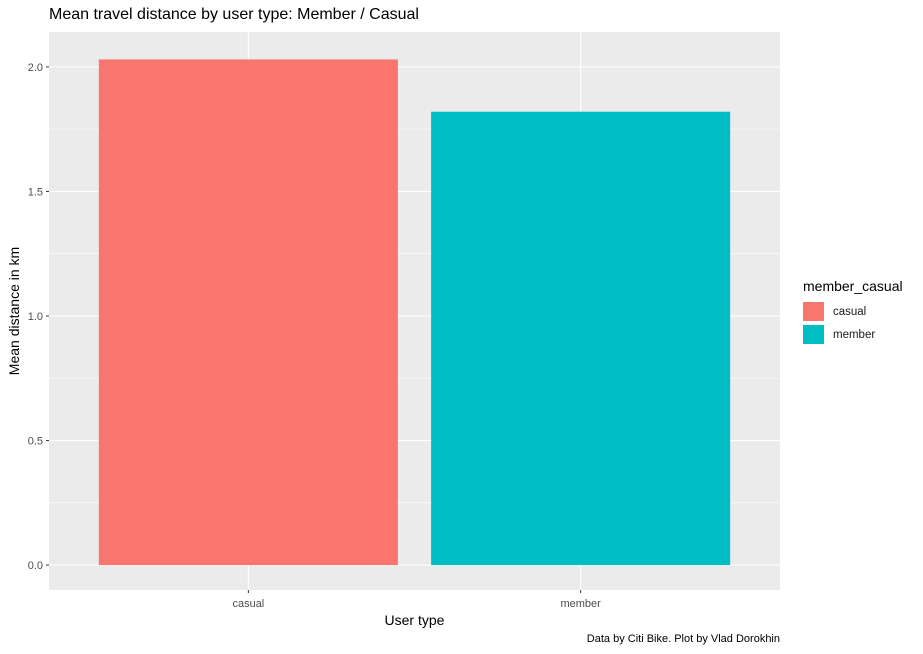 Image resolution: width=923 pixels, height=654 pixels. I want to click on legend: member_casual casual member, so click(853, 312).